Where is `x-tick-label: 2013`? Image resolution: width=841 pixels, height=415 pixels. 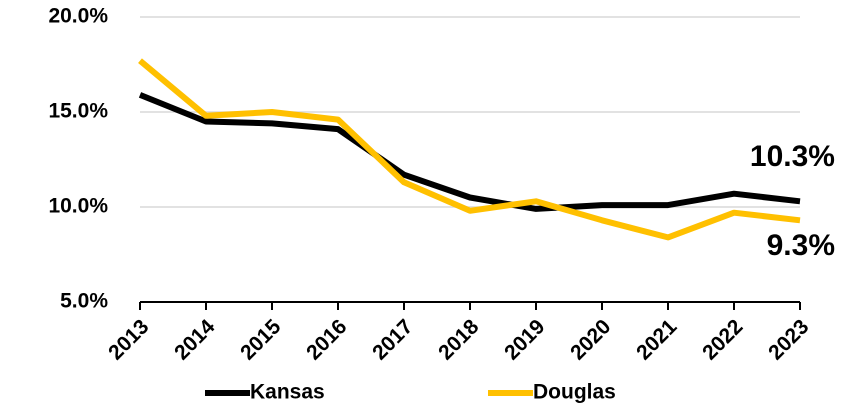 x-tick-label: 2013 is located at coordinates (128, 339).